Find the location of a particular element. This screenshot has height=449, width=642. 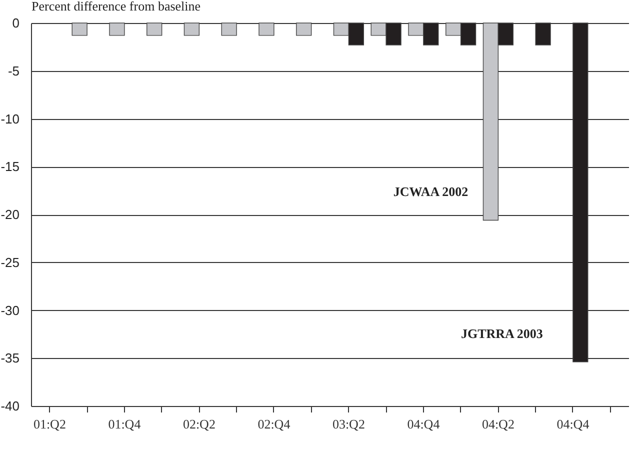

y-tick-label: -35 is located at coordinates (10, 358).